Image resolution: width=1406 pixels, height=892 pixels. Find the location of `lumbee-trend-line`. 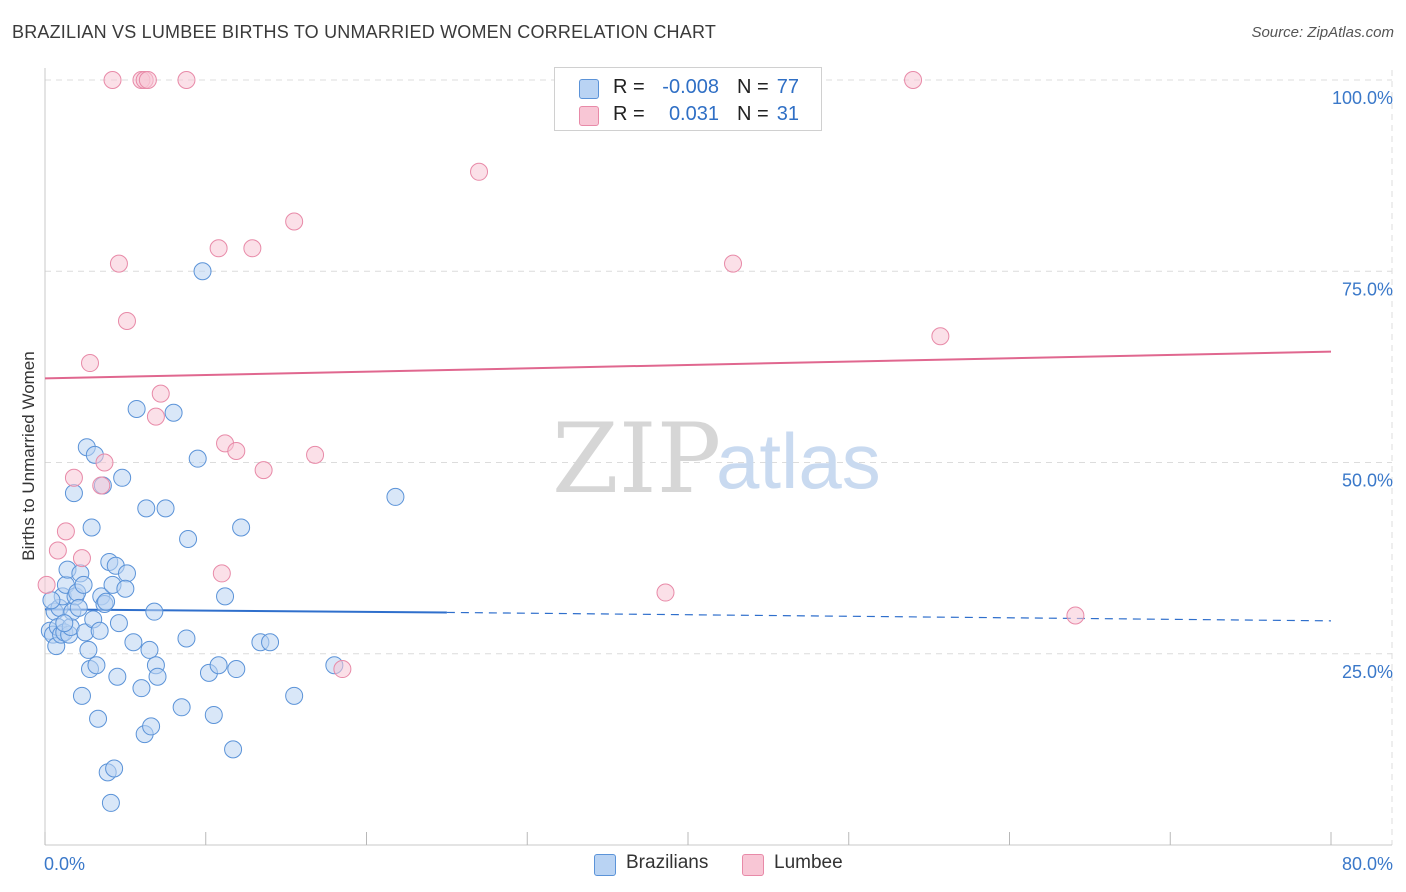

lumbee-trend-line is located at coordinates (688, 365).